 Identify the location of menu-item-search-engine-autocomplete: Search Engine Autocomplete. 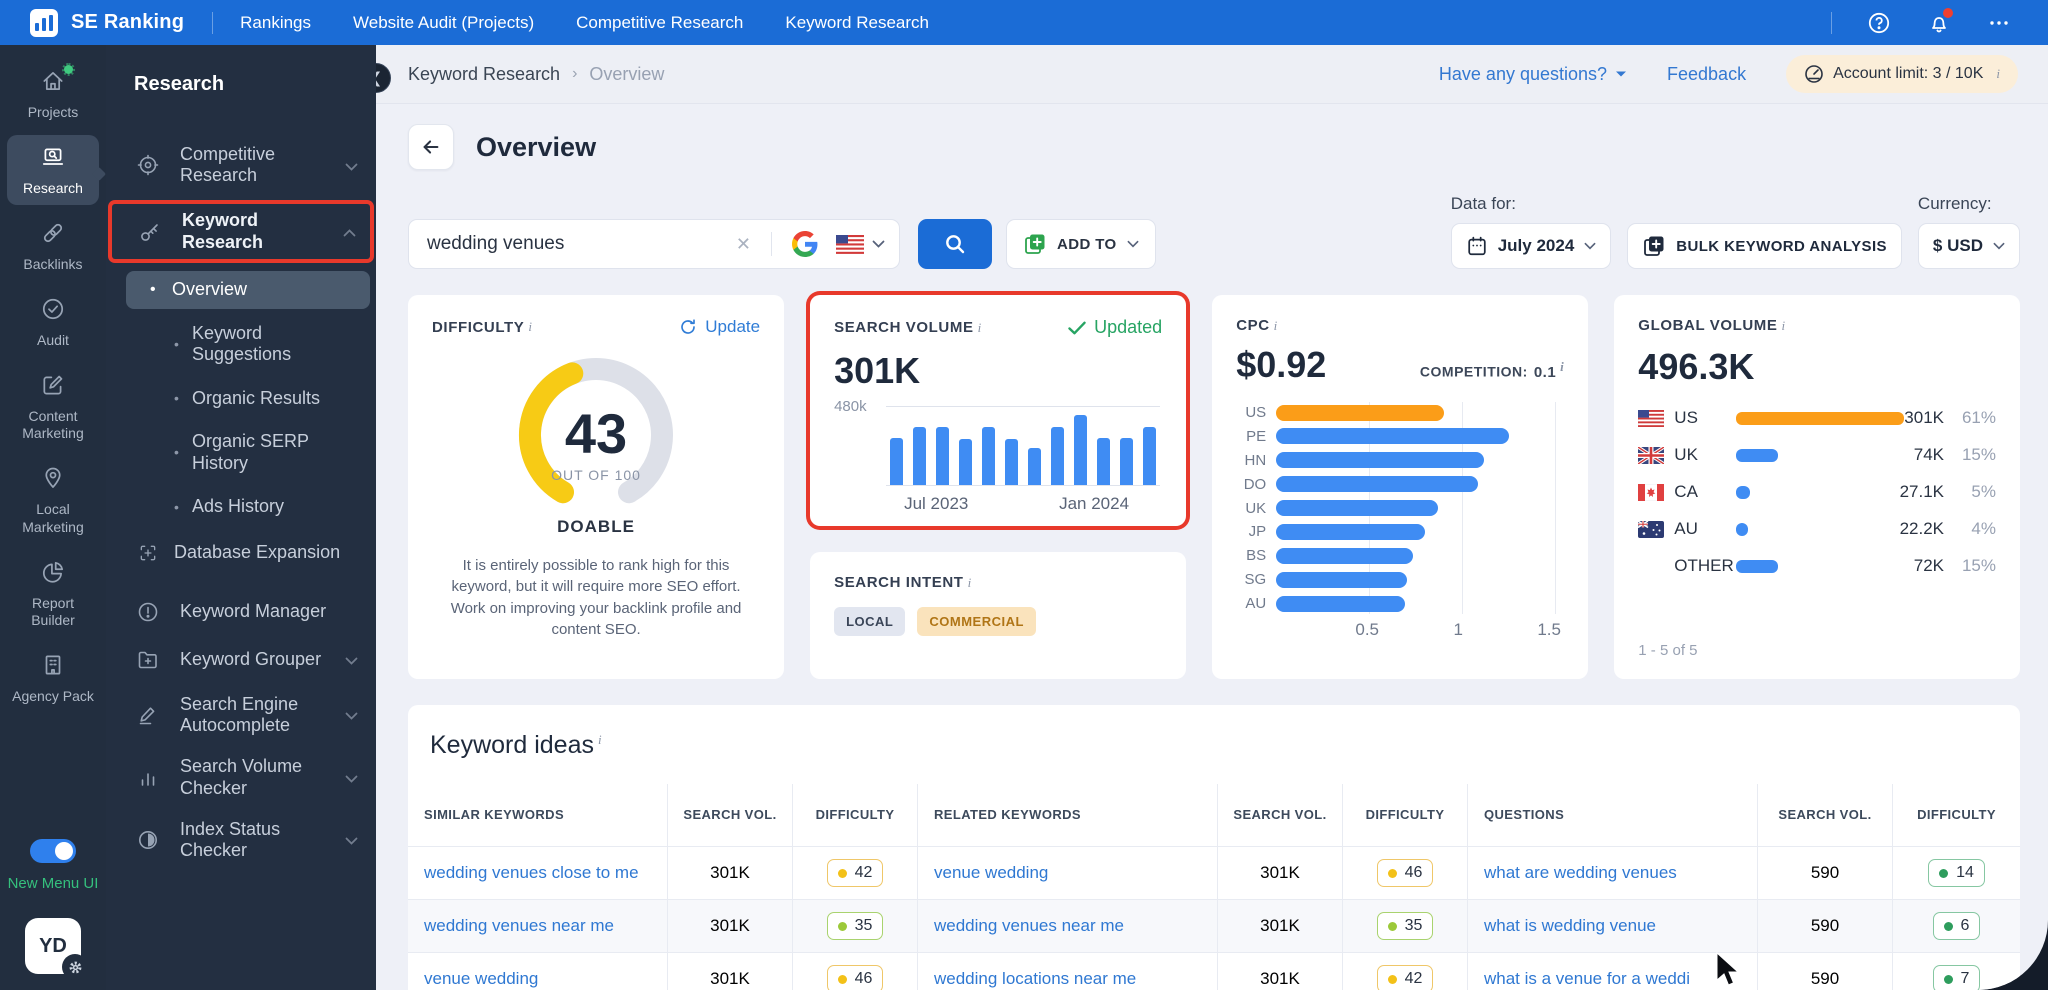
(241, 715).